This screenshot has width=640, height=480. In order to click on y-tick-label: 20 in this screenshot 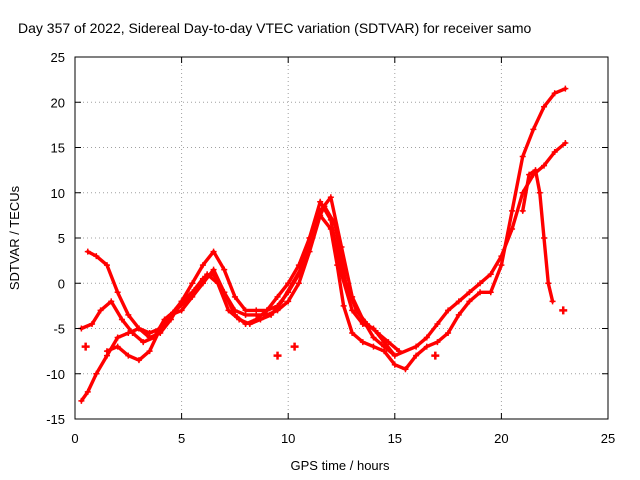, I will do `click(58, 102)`.